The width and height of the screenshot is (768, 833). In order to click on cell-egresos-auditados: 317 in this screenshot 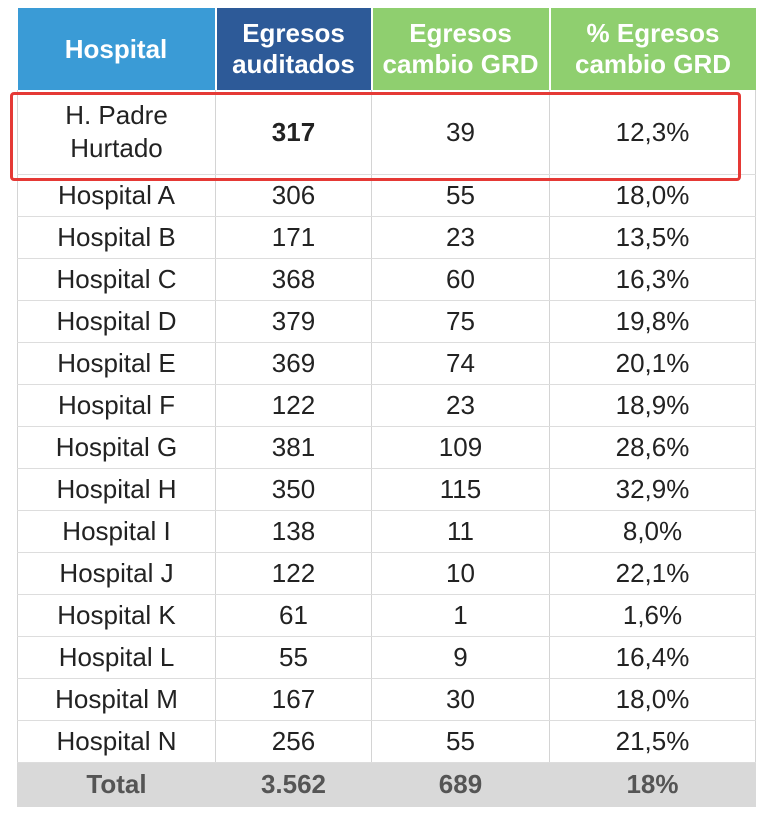, I will do `click(293, 132)`.